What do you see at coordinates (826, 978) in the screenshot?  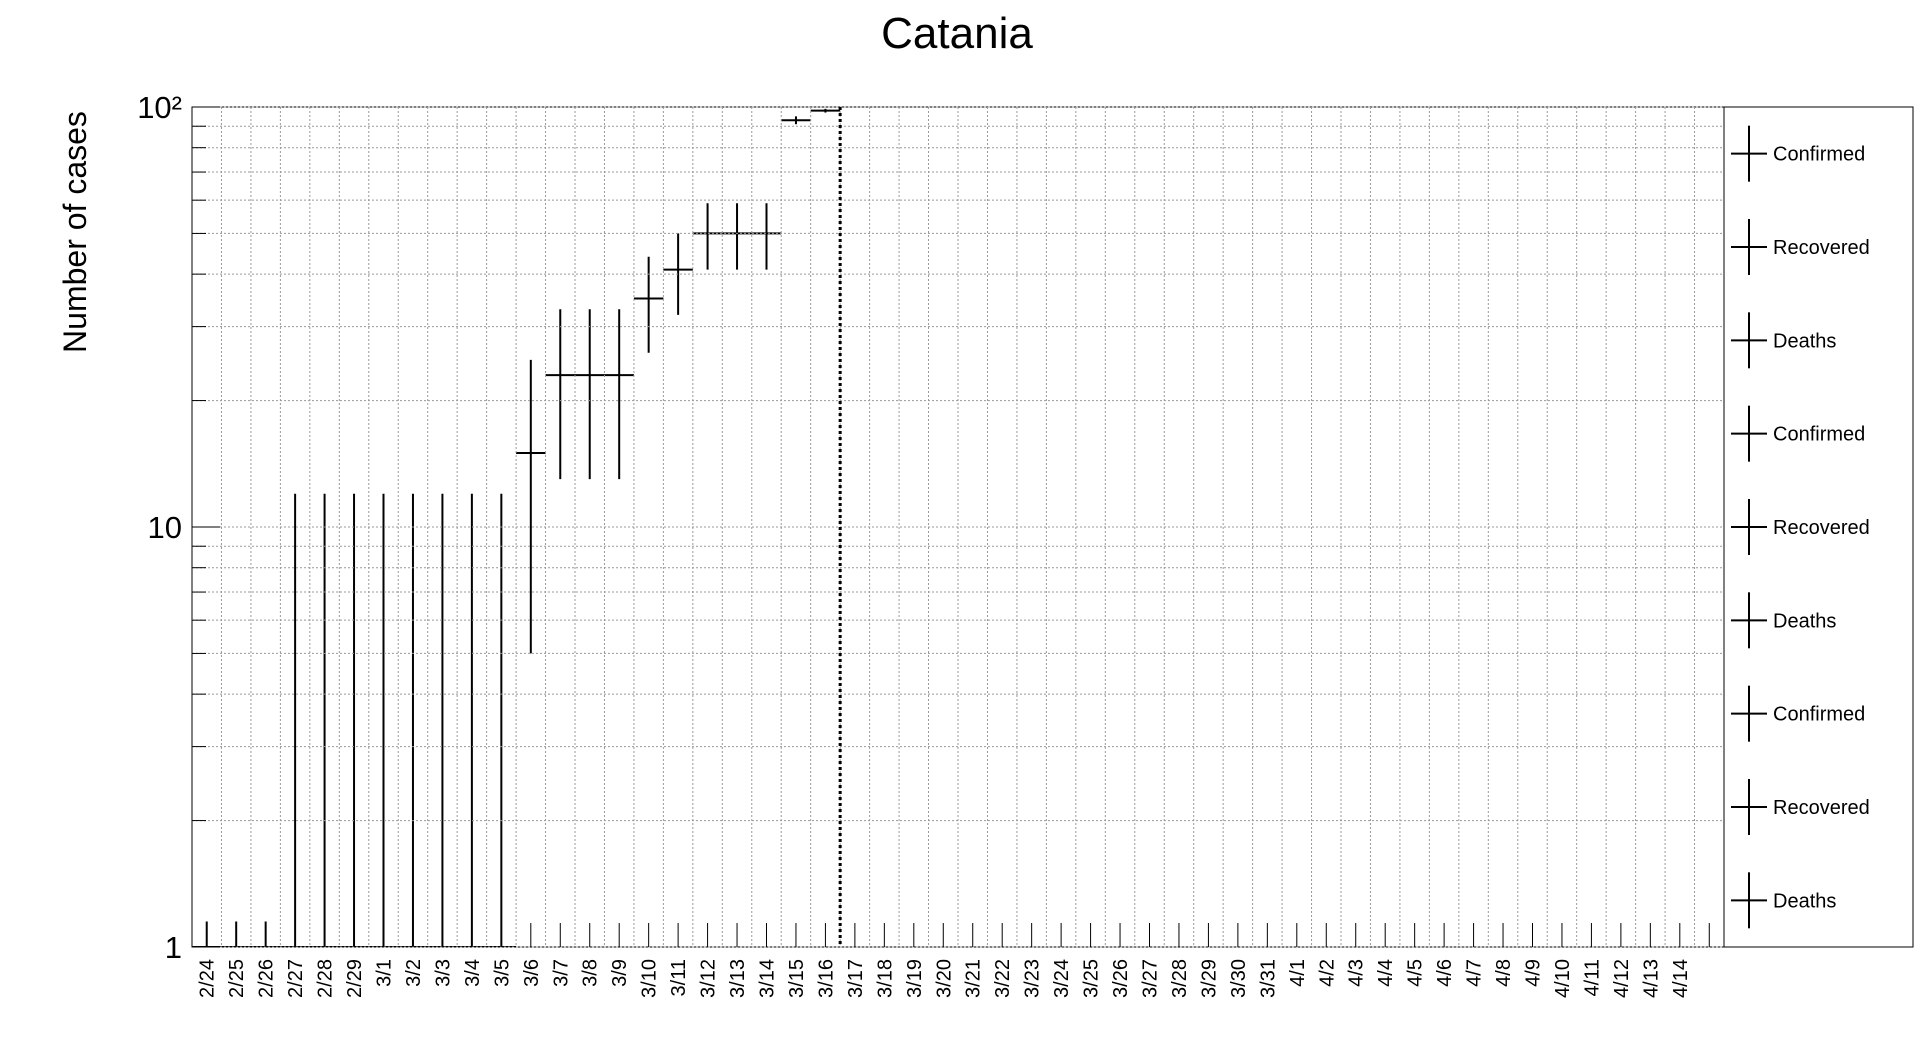 I see `x-tick-label: 3/16` at bounding box center [826, 978].